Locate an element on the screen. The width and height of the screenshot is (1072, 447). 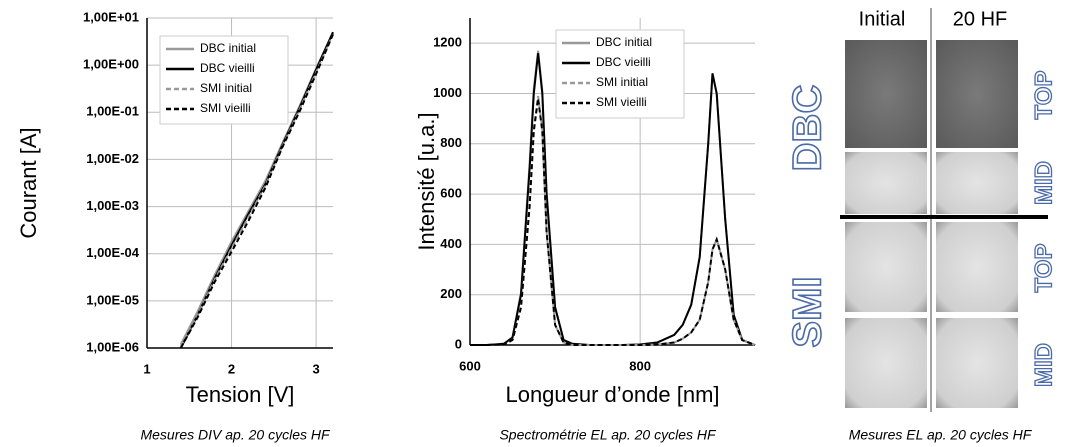
x-tick-label: 3 is located at coordinates (315, 368).